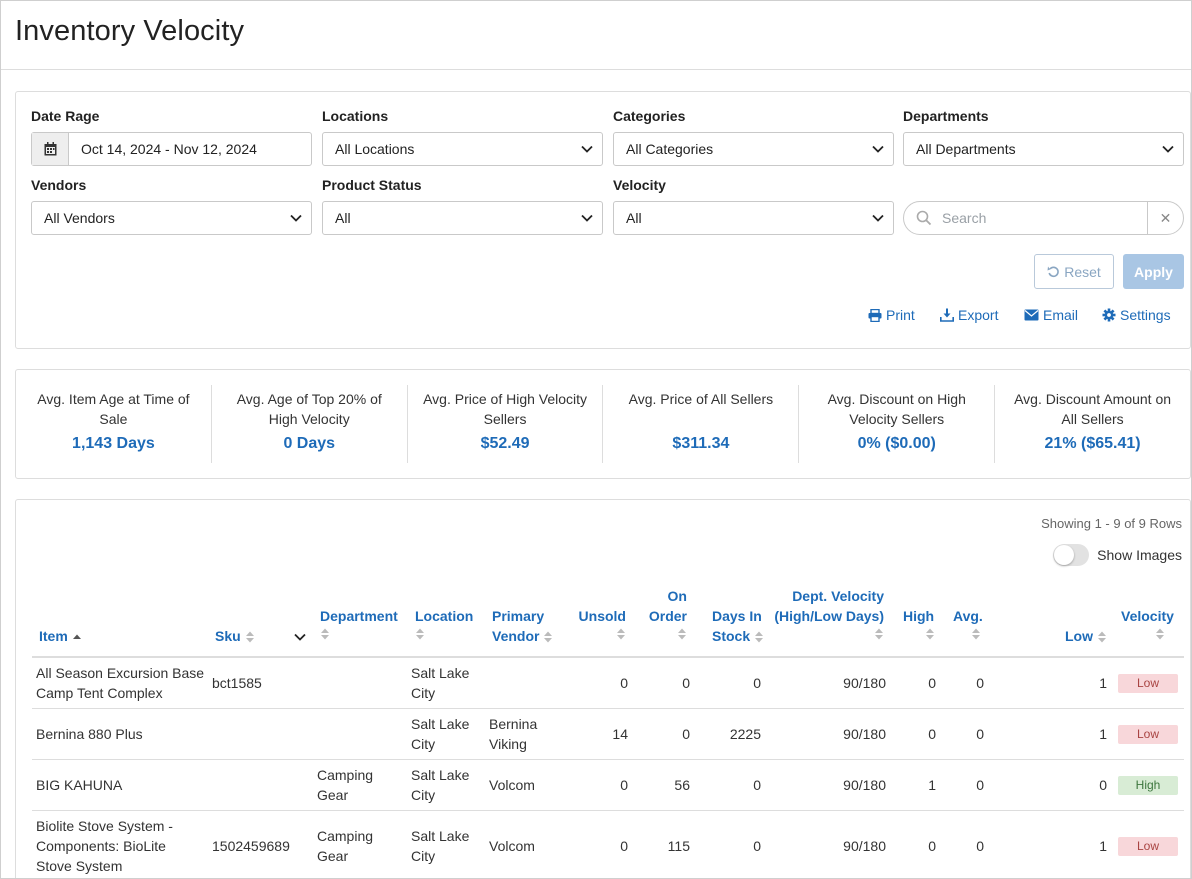 The image size is (1192, 879). I want to click on col-location: Location, so click(444, 626).